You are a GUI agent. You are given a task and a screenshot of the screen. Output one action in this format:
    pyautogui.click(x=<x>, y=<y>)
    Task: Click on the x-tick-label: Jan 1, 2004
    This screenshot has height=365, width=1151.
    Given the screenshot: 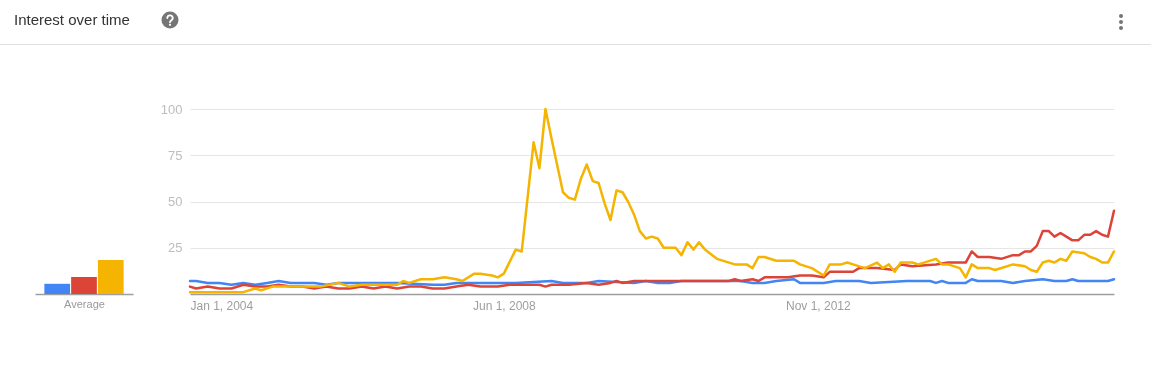 What is the action you would take?
    pyautogui.click(x=222, y=305)
    